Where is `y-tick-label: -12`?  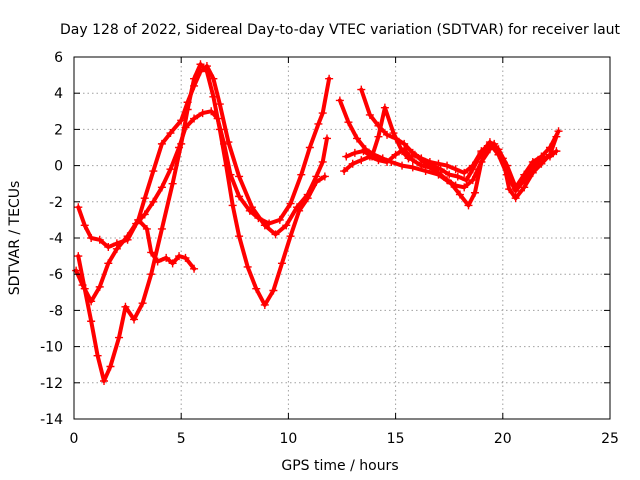
y-tick-label: -12 is located at coordinates (51, 384).